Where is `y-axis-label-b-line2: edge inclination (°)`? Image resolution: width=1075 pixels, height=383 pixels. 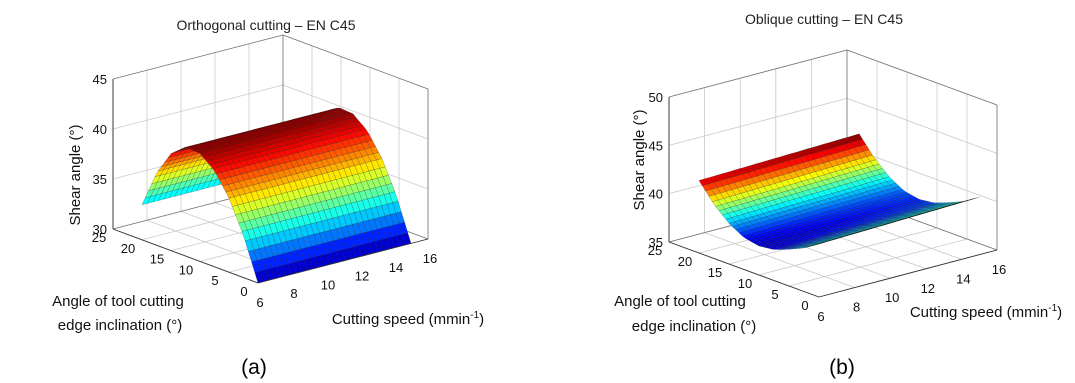
y-axis-label-b-line2: edge inclination (°) is located at coordinates (694, 326).